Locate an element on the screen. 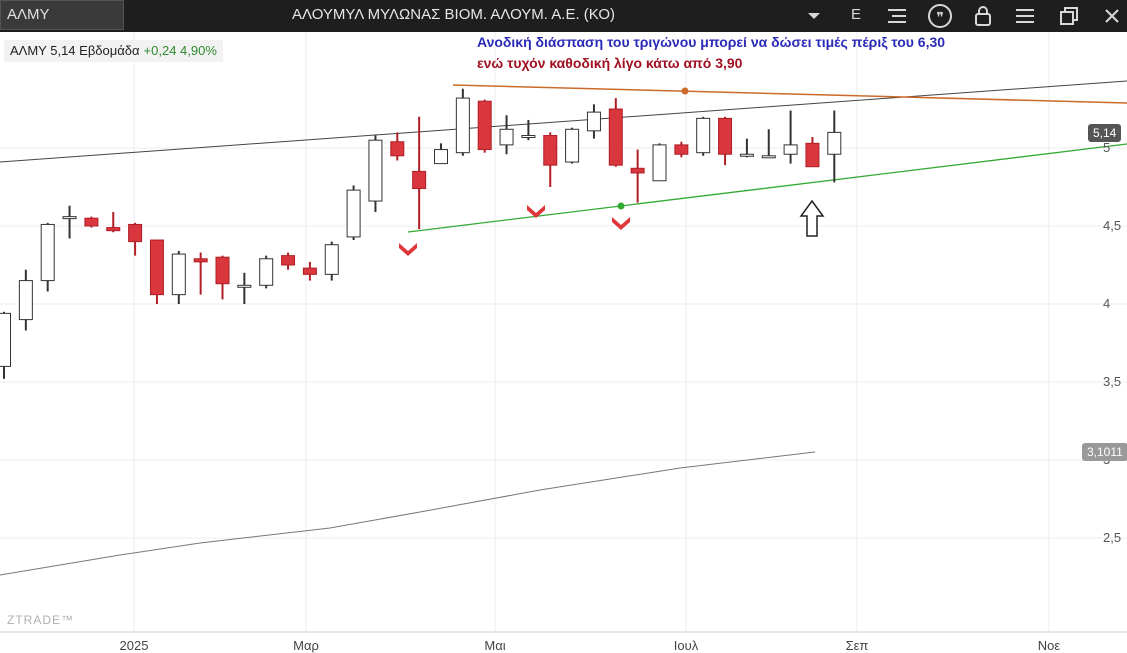 The height and width of the screenshot is (653, 1127). long-term-trendline is located at coordinates (563, 121).